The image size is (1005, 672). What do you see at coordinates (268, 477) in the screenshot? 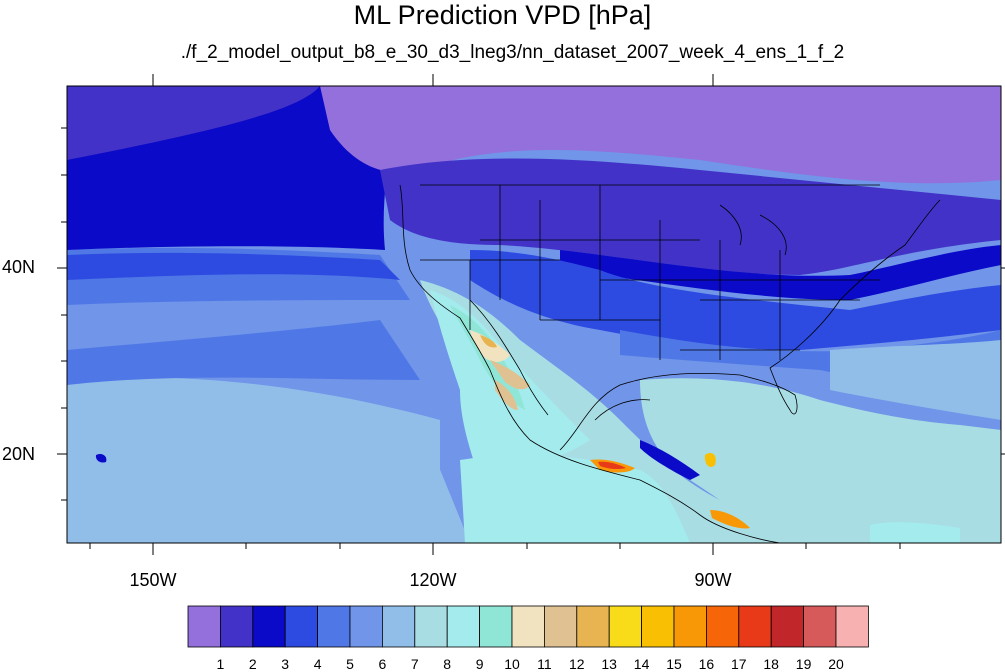
I see `vpd-band-7b` at bounding box center [268, 477].